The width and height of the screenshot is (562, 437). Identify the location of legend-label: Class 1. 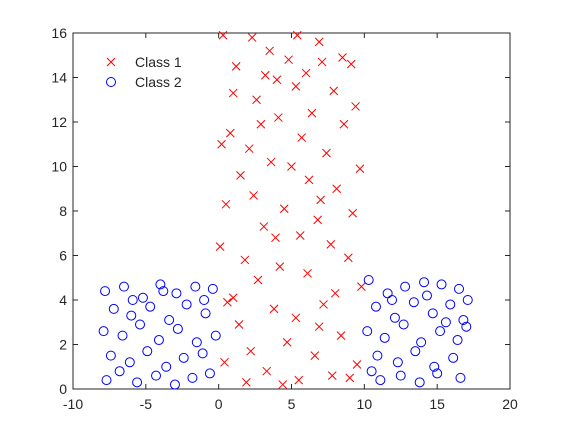
(158, 62).